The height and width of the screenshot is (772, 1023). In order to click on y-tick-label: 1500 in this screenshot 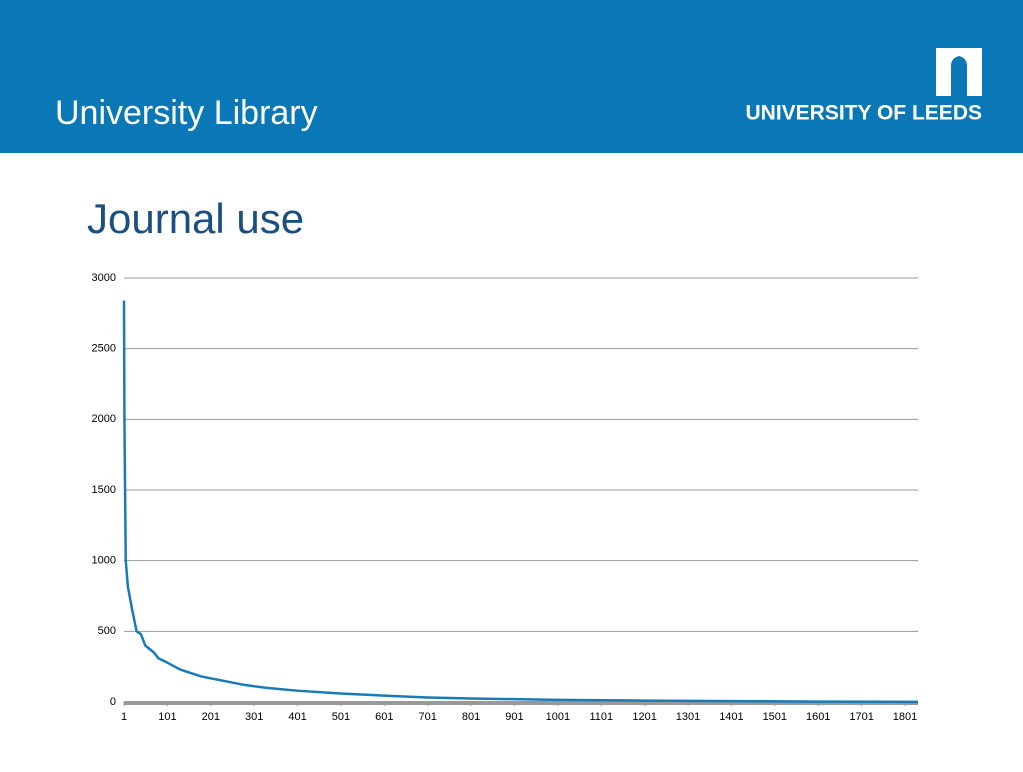, I will do `click(104, 490)`.